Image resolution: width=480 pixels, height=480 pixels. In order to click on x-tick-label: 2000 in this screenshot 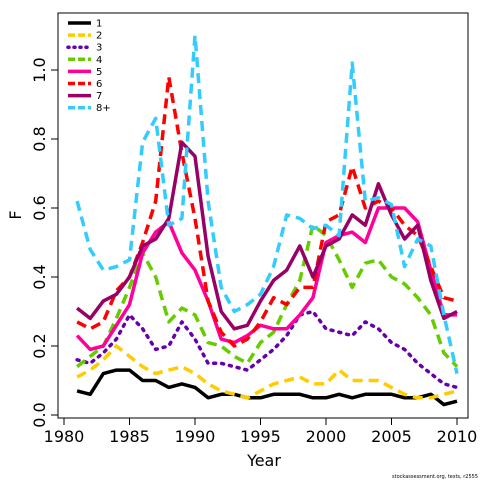, I will do `click(326, 436)`.